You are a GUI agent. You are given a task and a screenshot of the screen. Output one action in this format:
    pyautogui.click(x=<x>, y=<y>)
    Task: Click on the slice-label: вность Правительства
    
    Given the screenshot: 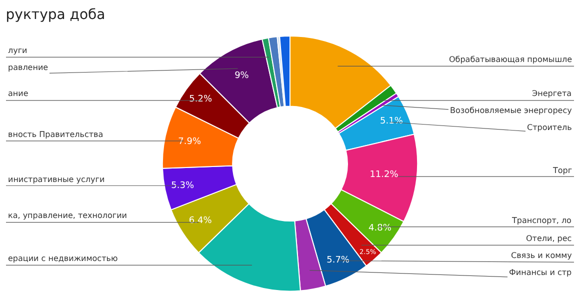 What is the action you would take?
    pyautogui.click(x=56, y=134)
    